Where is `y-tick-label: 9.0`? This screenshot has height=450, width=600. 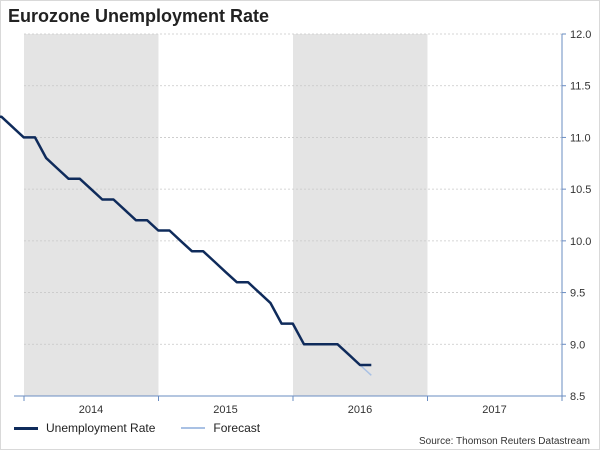 y-tick-label: 9.0 is located at coordinates (577, 345).